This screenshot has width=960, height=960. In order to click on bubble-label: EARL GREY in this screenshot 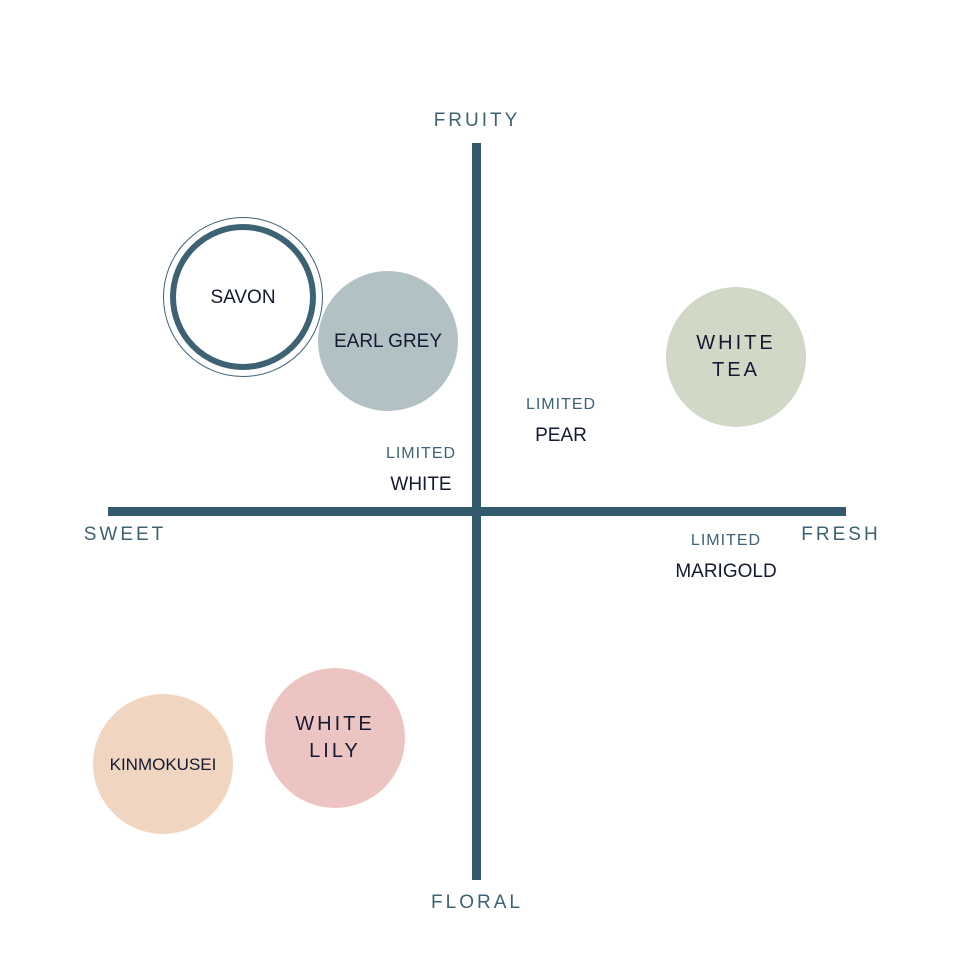, I will do `click(388, 341)`.